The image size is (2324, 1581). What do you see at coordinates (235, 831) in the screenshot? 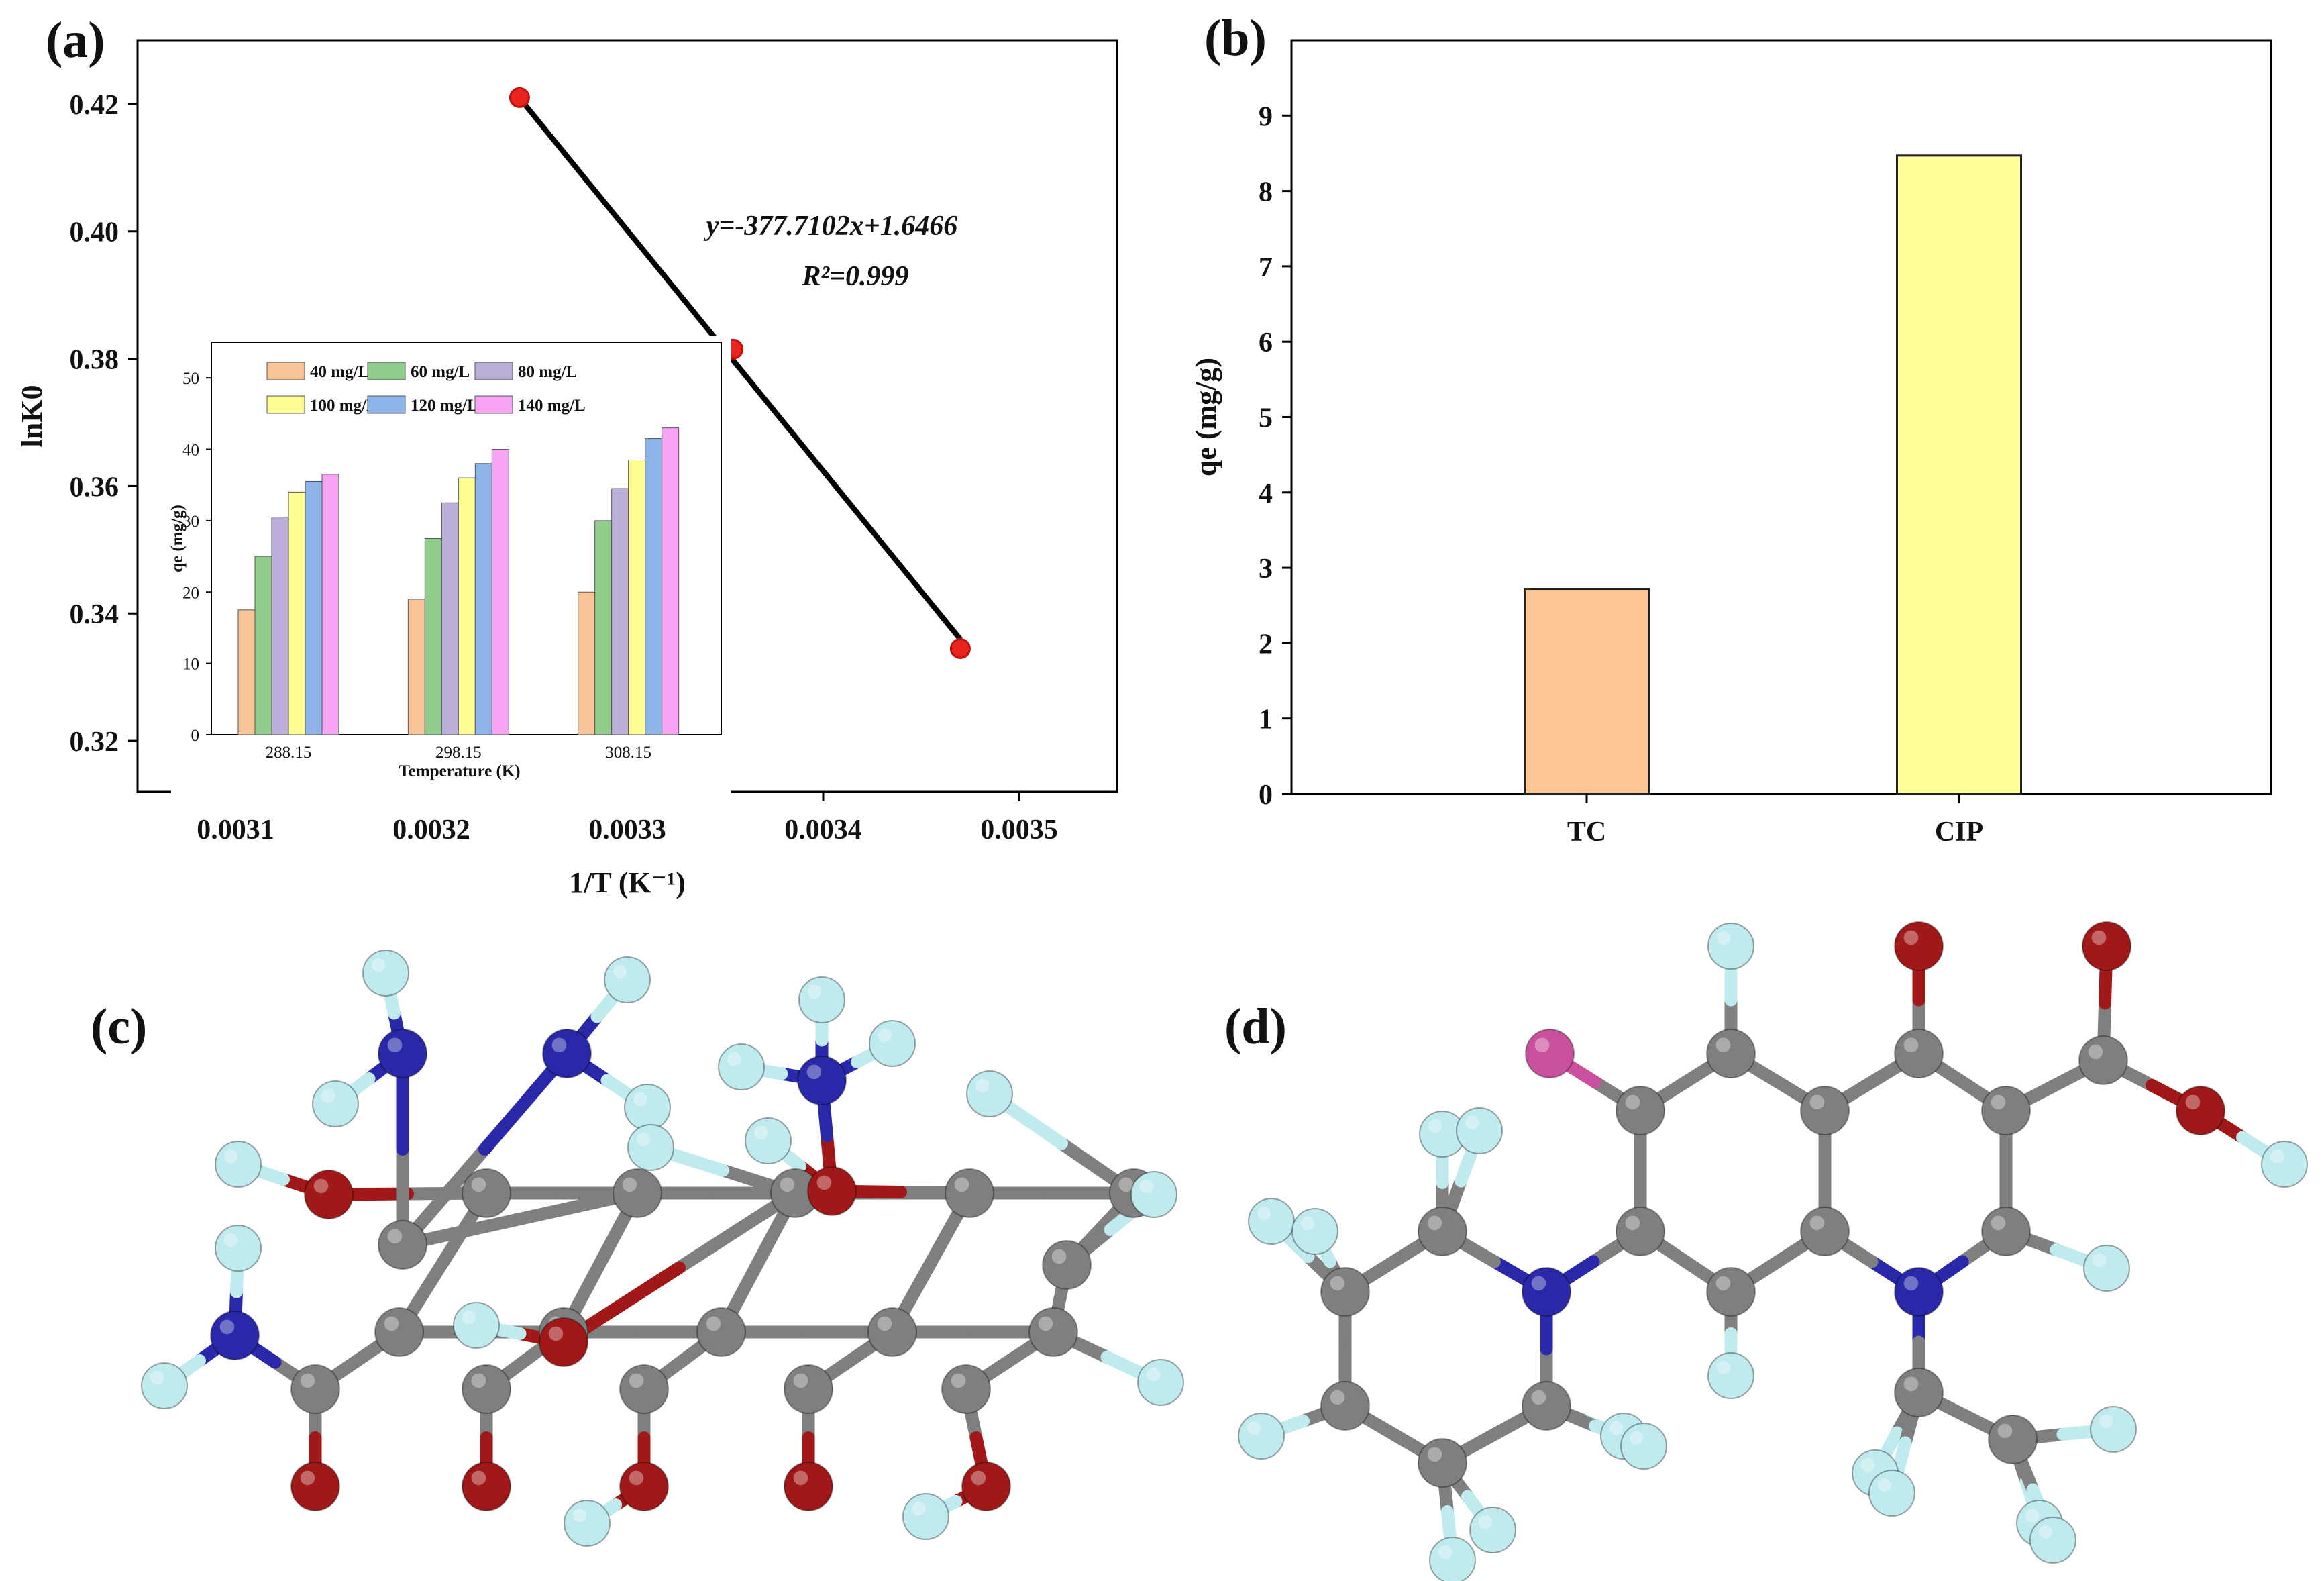
I see `x-tick-label: 0.0031` at bounding box center [235, 831].